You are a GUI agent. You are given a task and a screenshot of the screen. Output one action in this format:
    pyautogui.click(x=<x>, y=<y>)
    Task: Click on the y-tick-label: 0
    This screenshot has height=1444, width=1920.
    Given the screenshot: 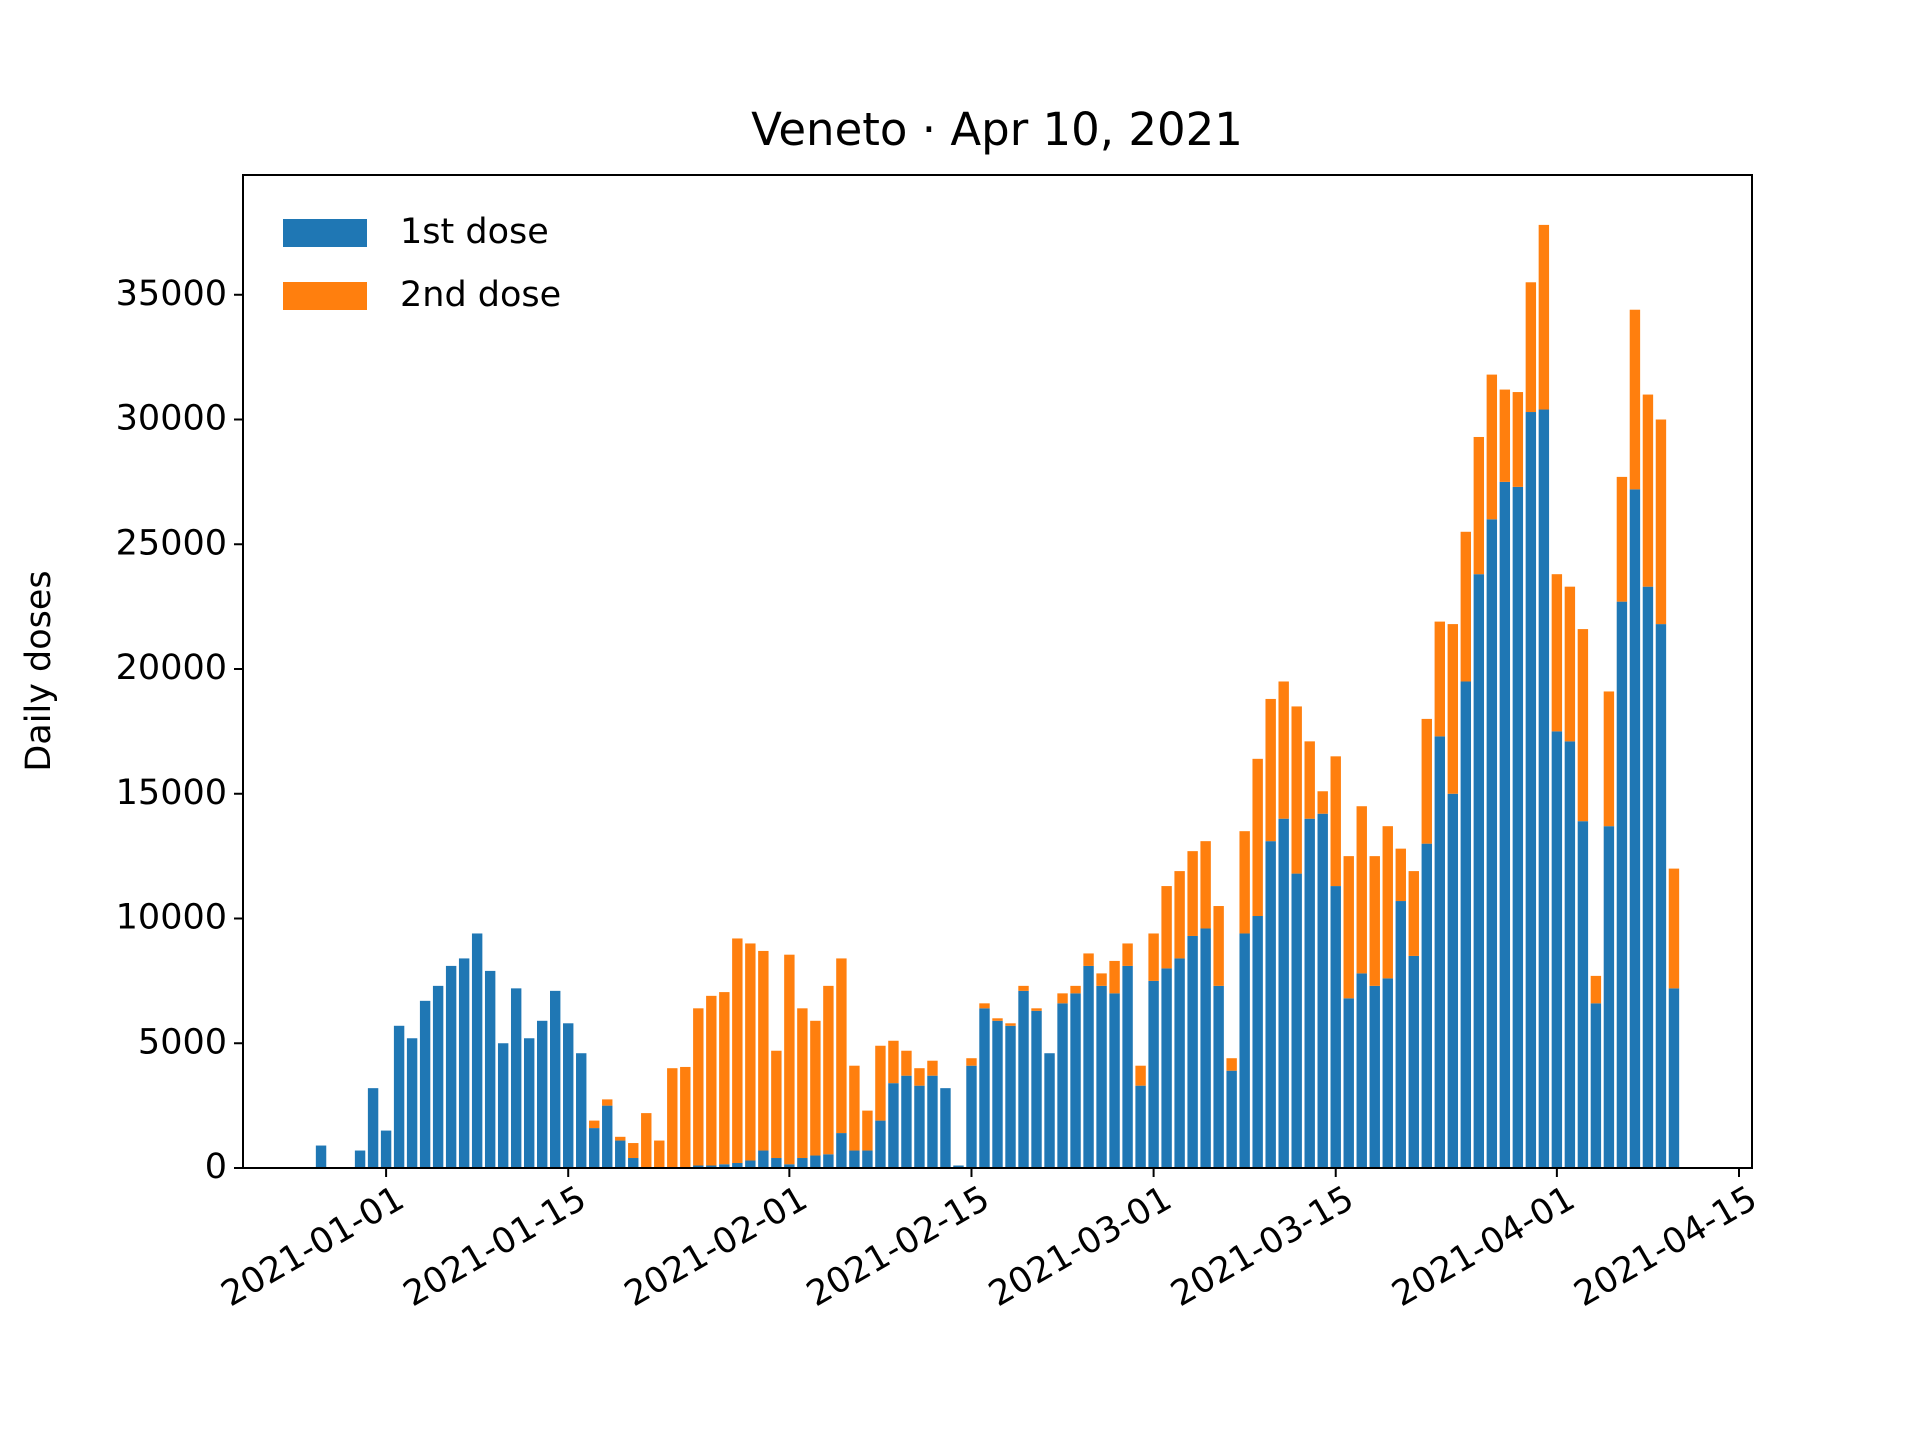 What is the action you would take?
    pyautogui.click(x=216, y=1167)
    